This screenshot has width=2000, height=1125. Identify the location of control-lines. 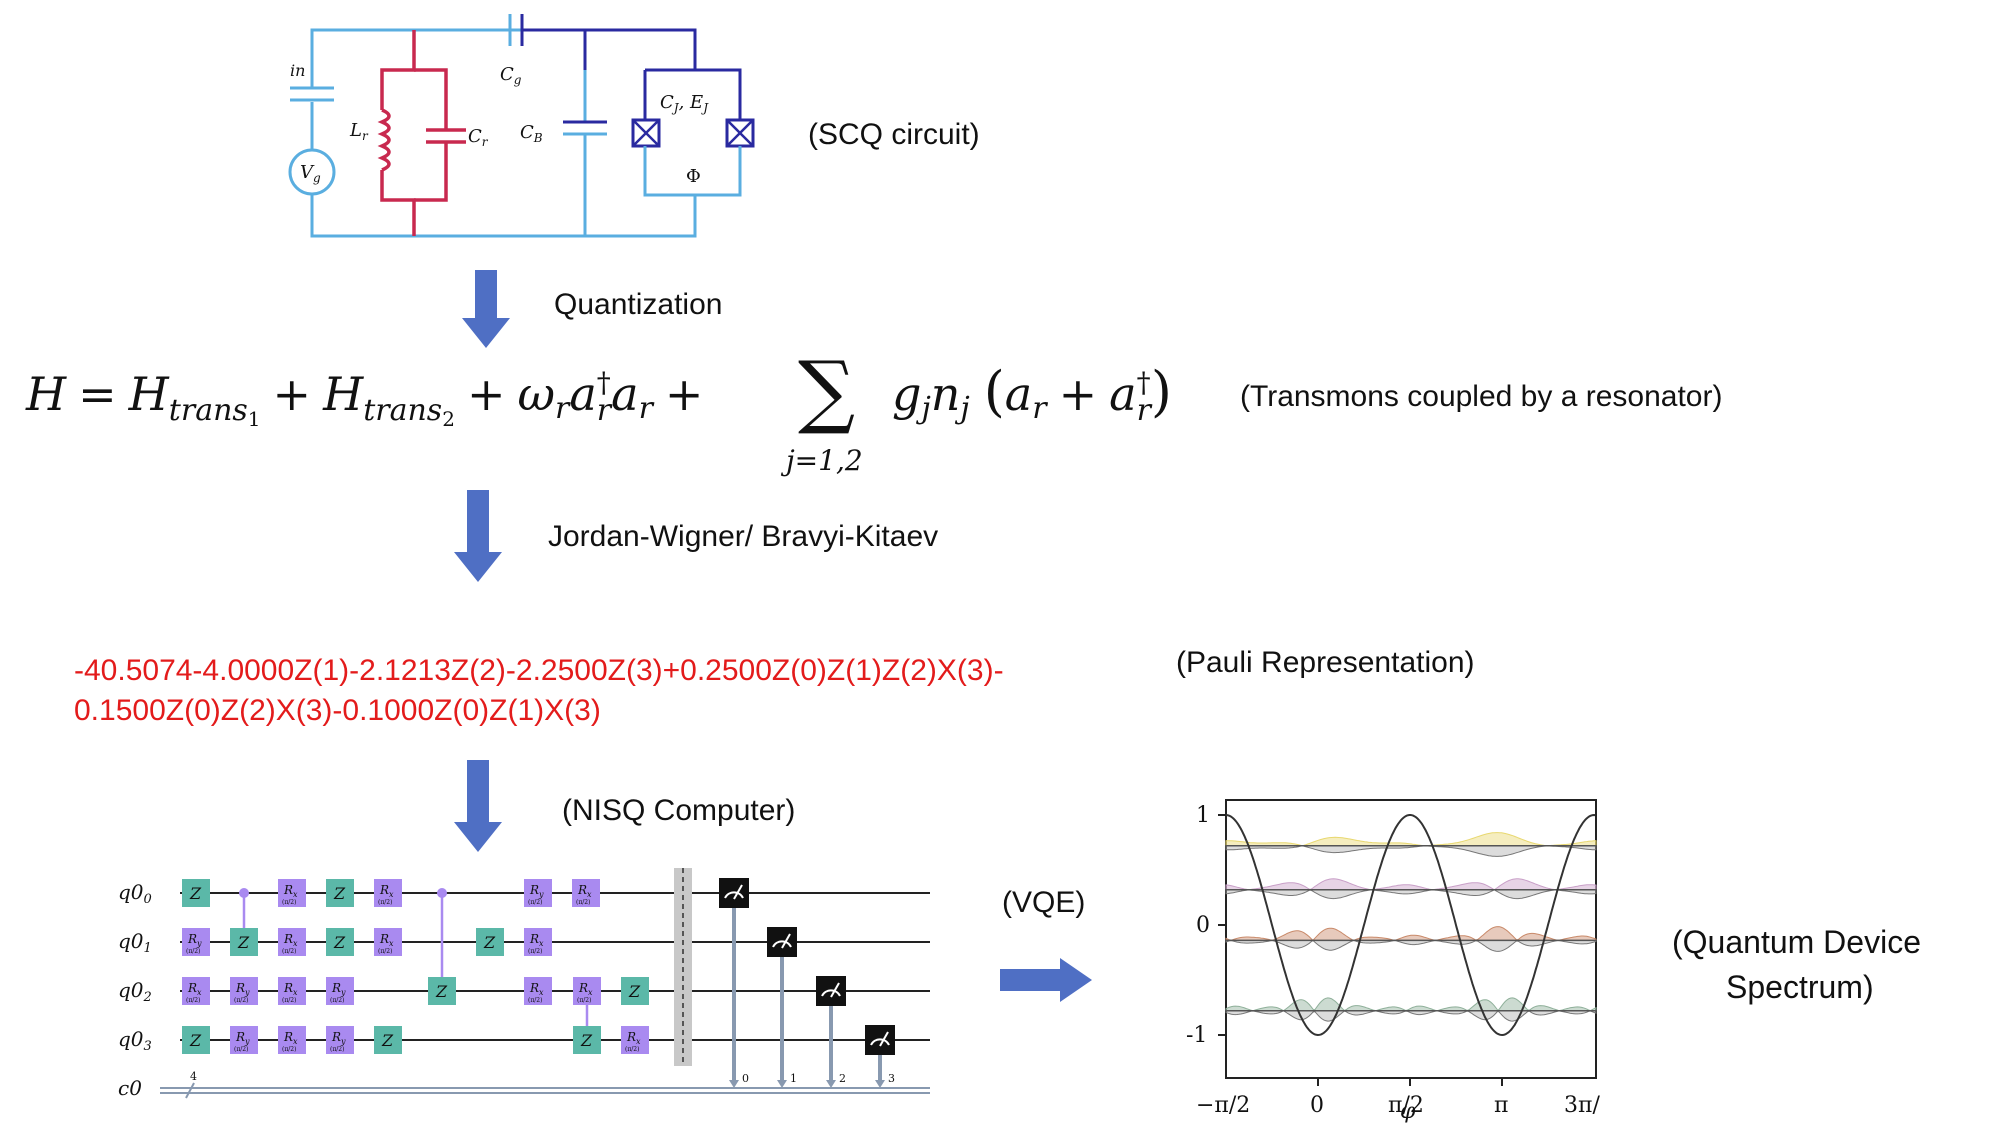
(415, 966).